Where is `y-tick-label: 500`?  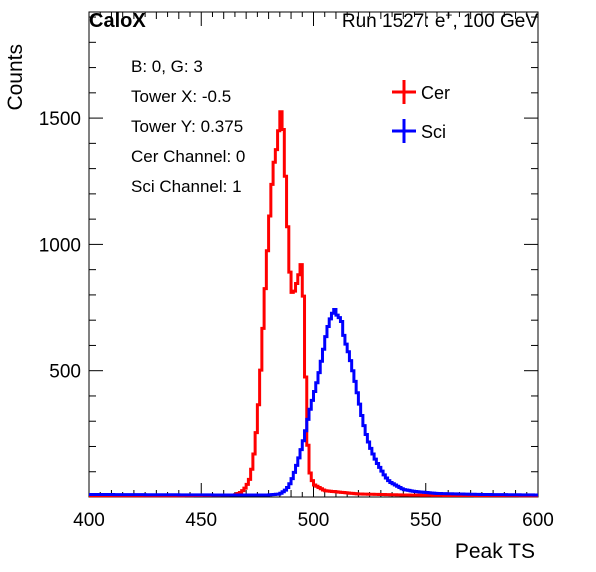
y-tick-label: 500 is located at coordinates (65, 372).